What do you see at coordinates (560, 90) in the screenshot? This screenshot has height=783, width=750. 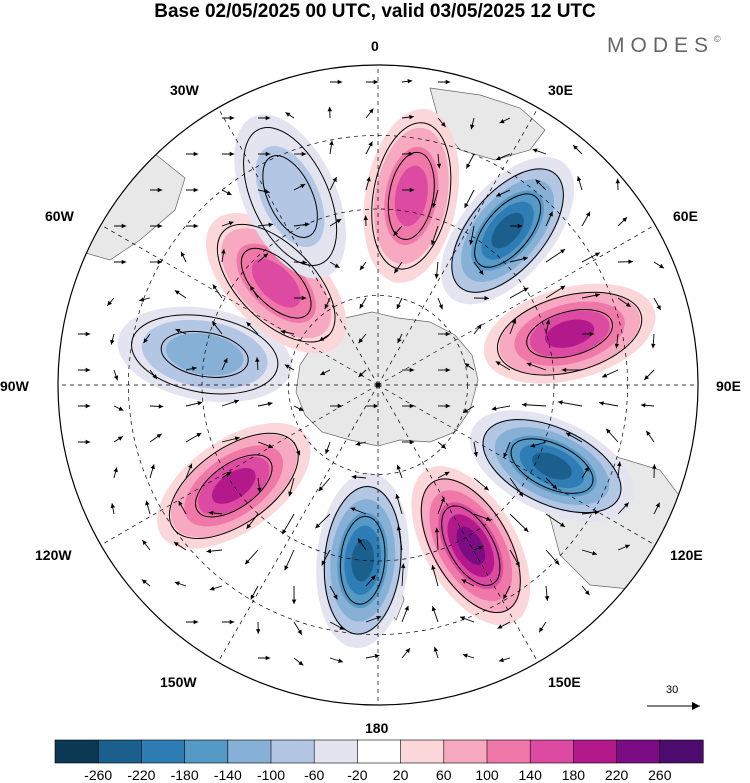 I see `lon-label-30e: 30E` at bounding box center [560, 90].